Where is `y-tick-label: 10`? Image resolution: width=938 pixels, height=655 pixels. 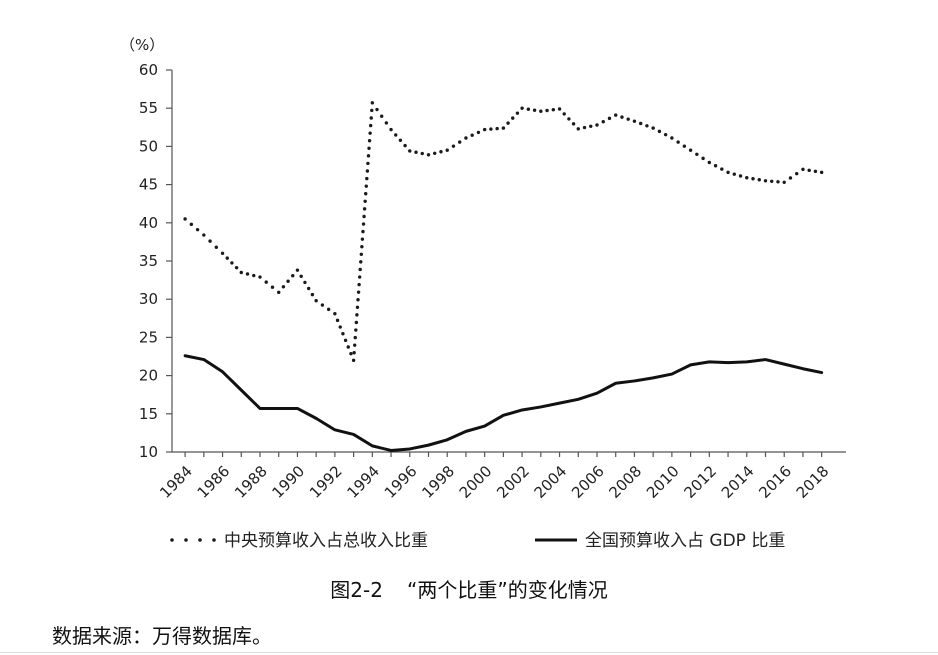 y-tick-label: 10 is located at coordinates (148, 452).